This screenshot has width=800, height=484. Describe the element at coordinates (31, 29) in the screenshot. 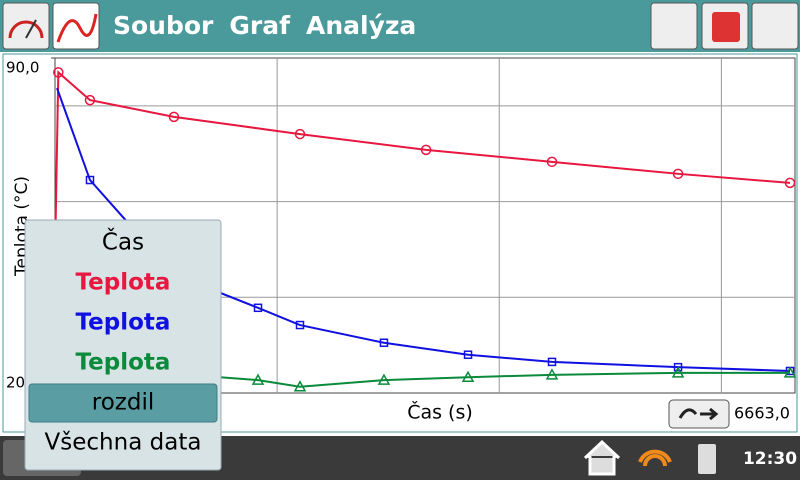

I see `meter-needle` at that location.